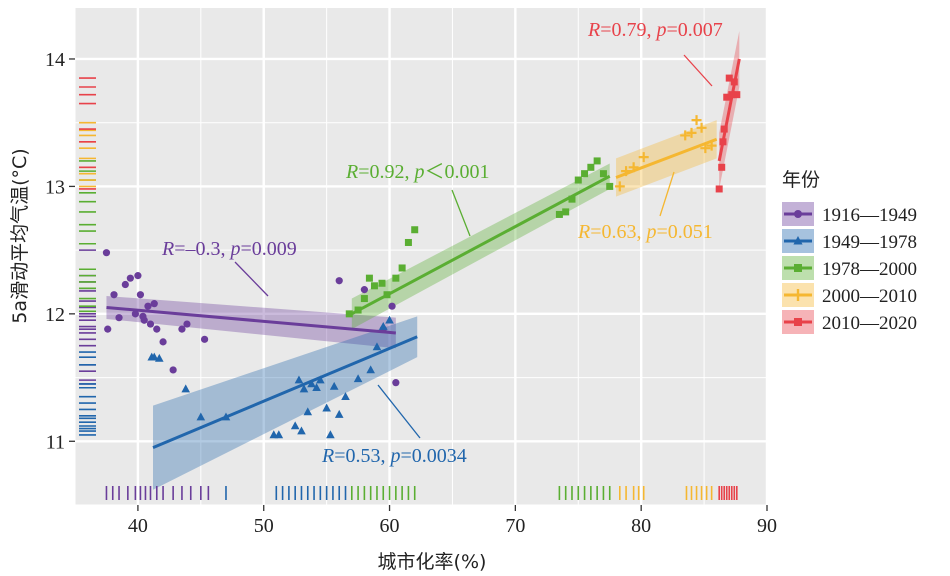 The width and height of the screenshot is (950, 576). I want to click on confidence-band, so click(285, 403).